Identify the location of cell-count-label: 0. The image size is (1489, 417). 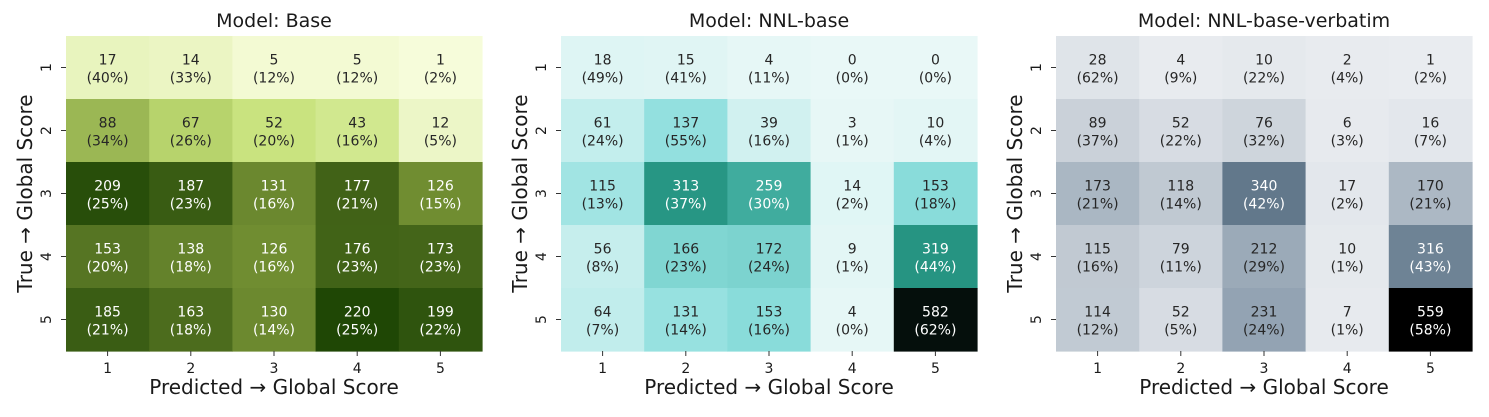
(935, 61).